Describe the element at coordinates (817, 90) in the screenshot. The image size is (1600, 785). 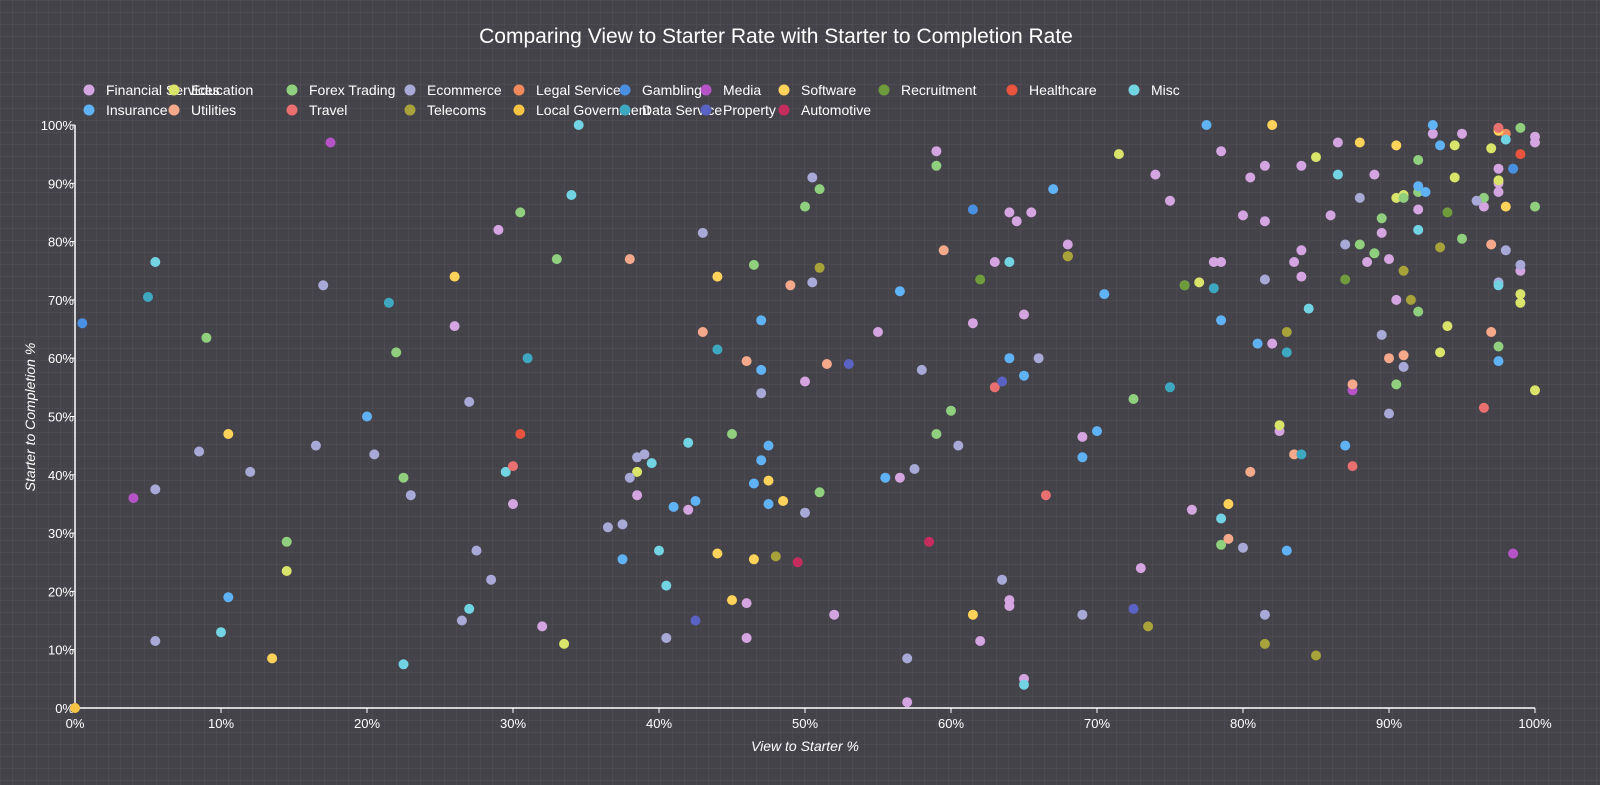
I see `legend-item: Software` at that location.